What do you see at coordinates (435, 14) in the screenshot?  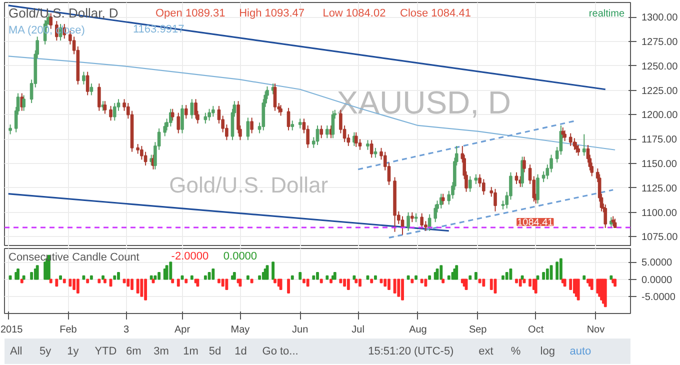 I see `annotation: Close 1084.41` at bounding box center [435, 14].